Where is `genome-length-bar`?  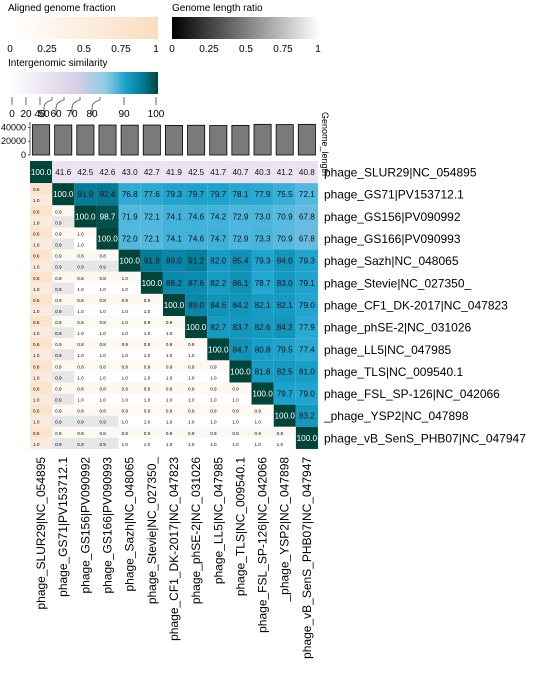
genome-length-bar is located at coordinates (151, 140).